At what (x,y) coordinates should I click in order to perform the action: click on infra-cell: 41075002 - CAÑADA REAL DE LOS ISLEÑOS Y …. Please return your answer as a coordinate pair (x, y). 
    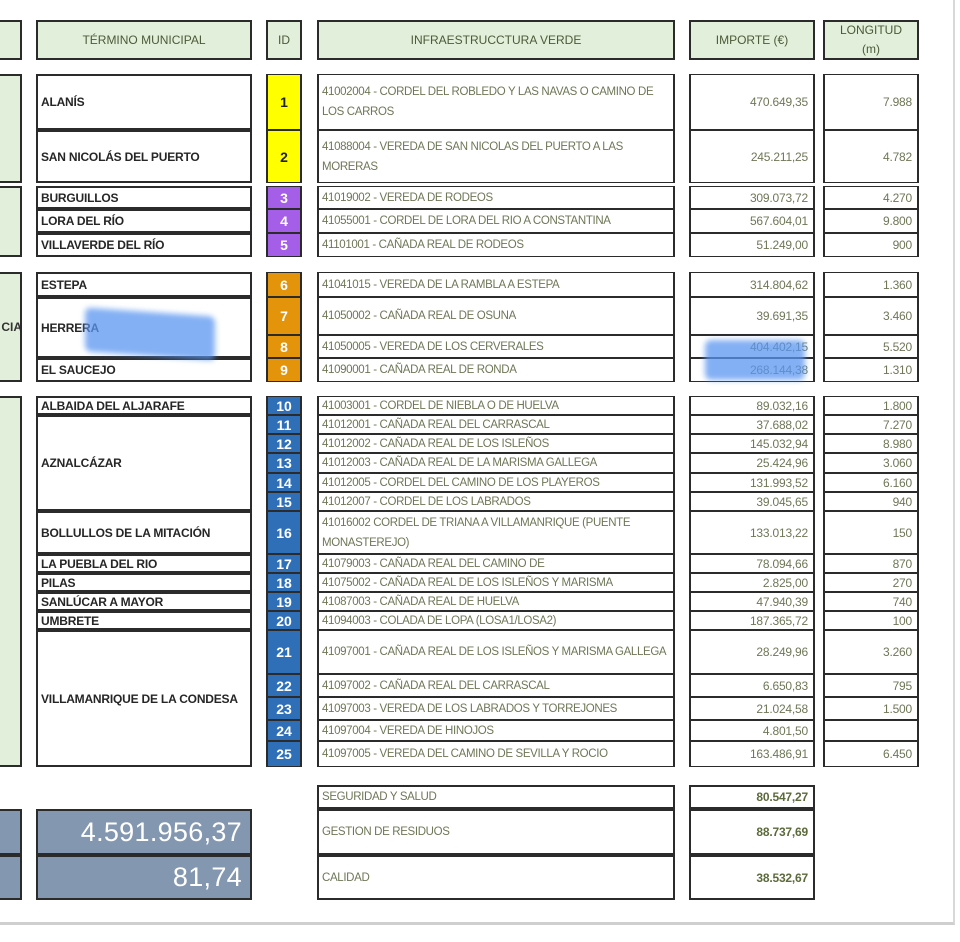
    Looking at the image, I should click on (496, 582).